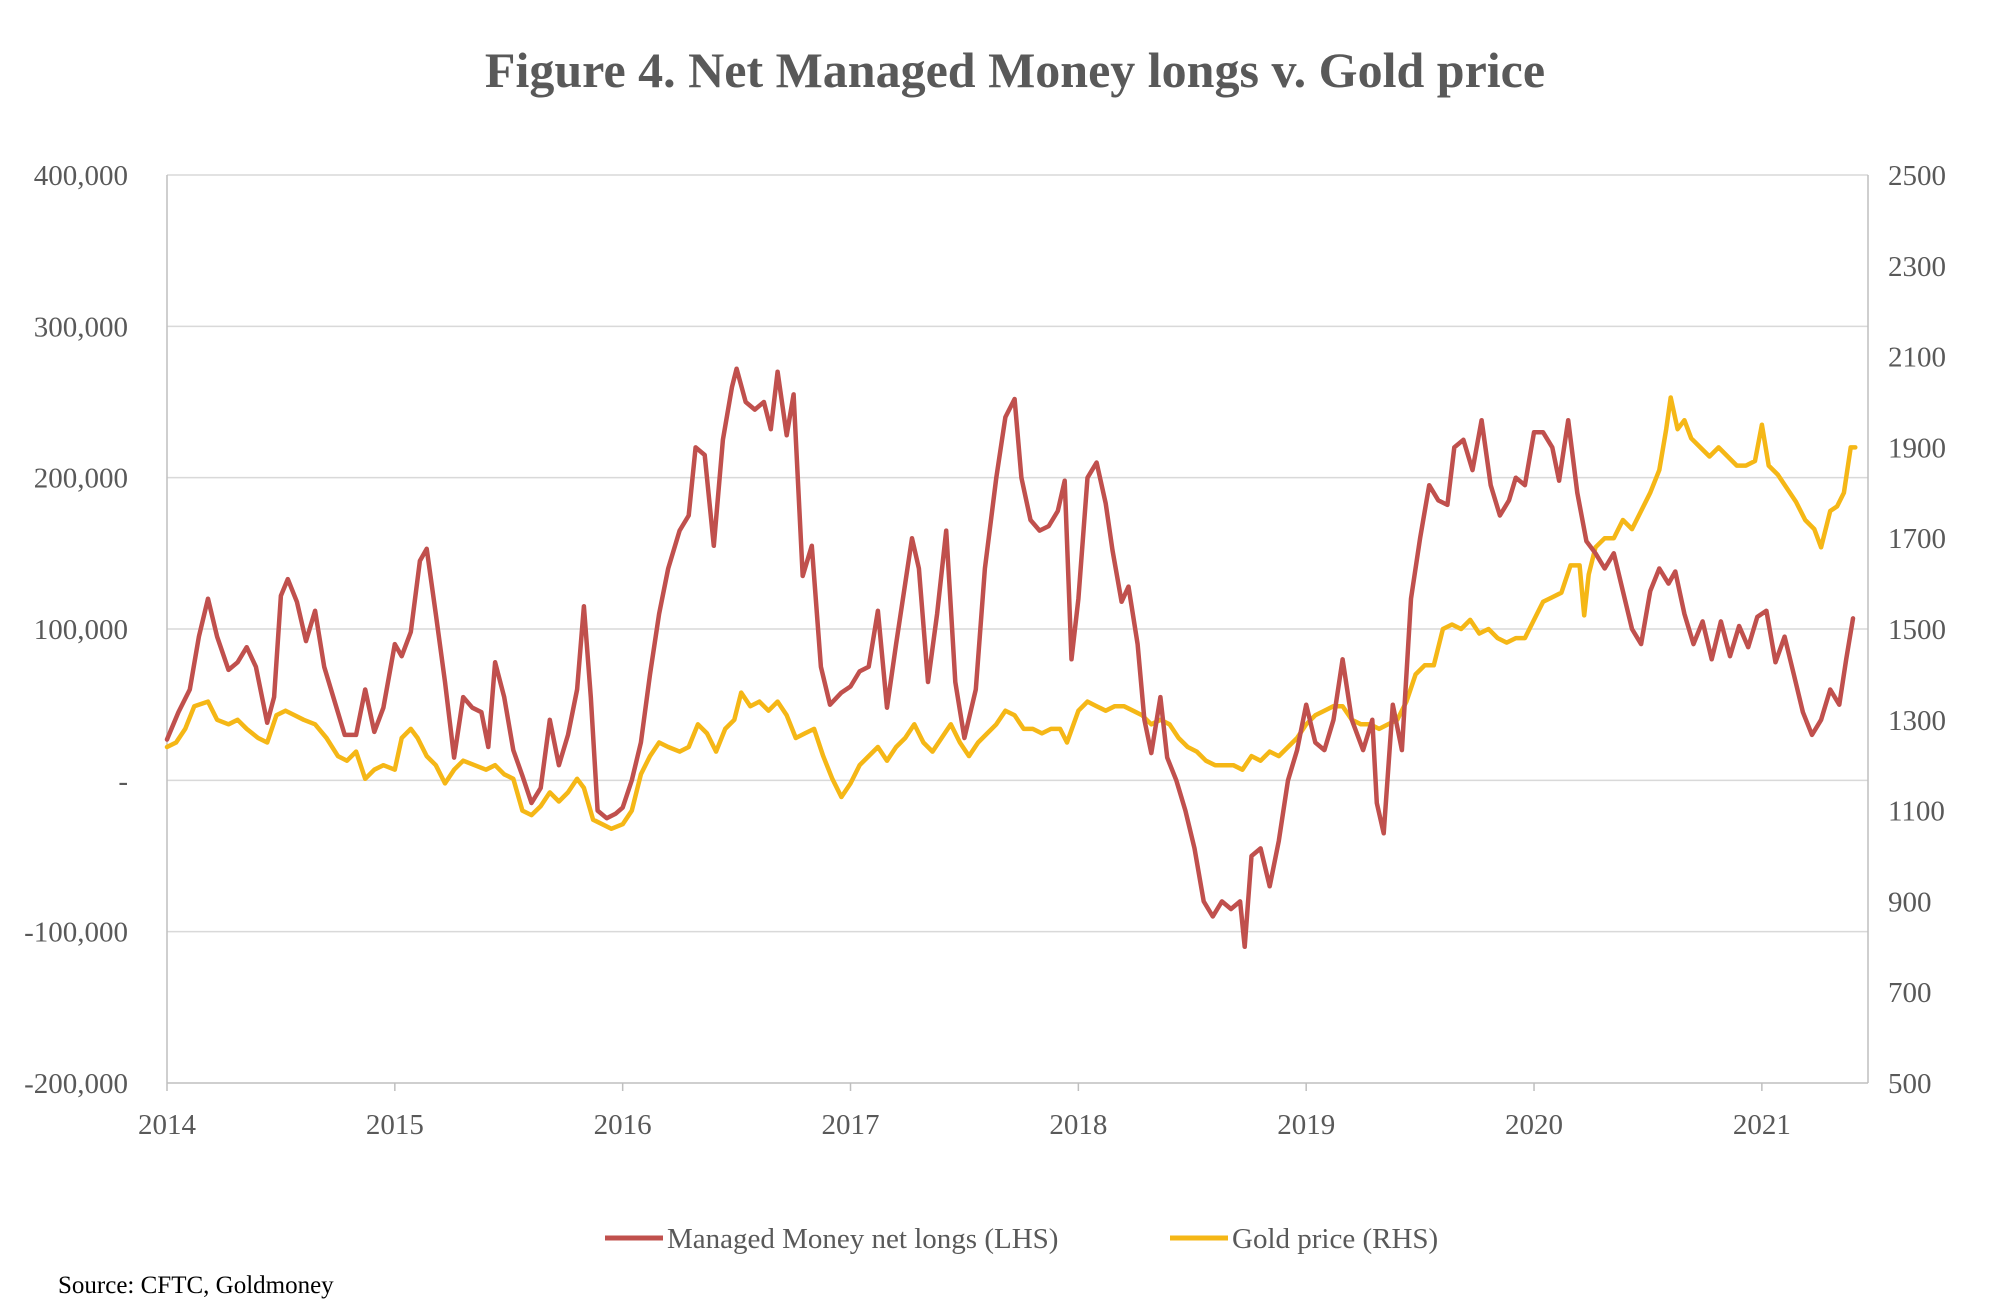 The height and width of the screenshot is (1302, 1992). Describe the element at coordinates (964, 1112) in the screenshot. I see `x-axis-ticks: 2014 2015 2016 2017 2018 2019 2020 2021` at that location.